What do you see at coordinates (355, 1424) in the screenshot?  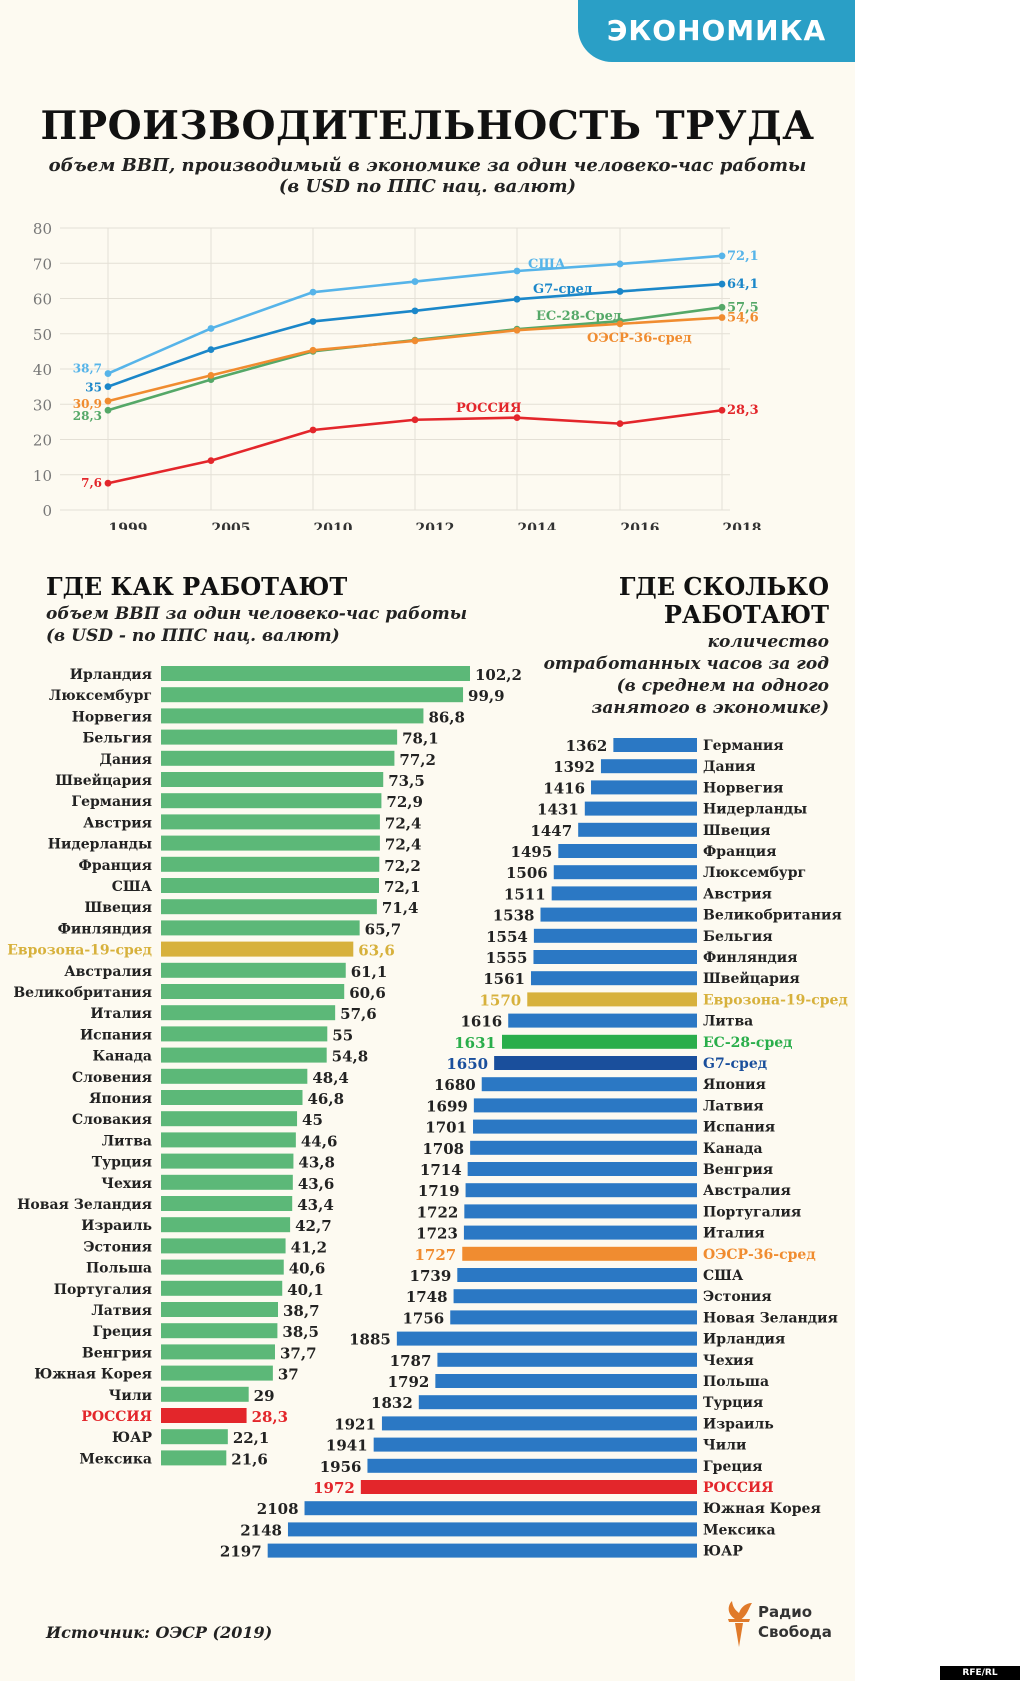 I see `right-bar-value: 1921` at bounding box center [355, 1424].